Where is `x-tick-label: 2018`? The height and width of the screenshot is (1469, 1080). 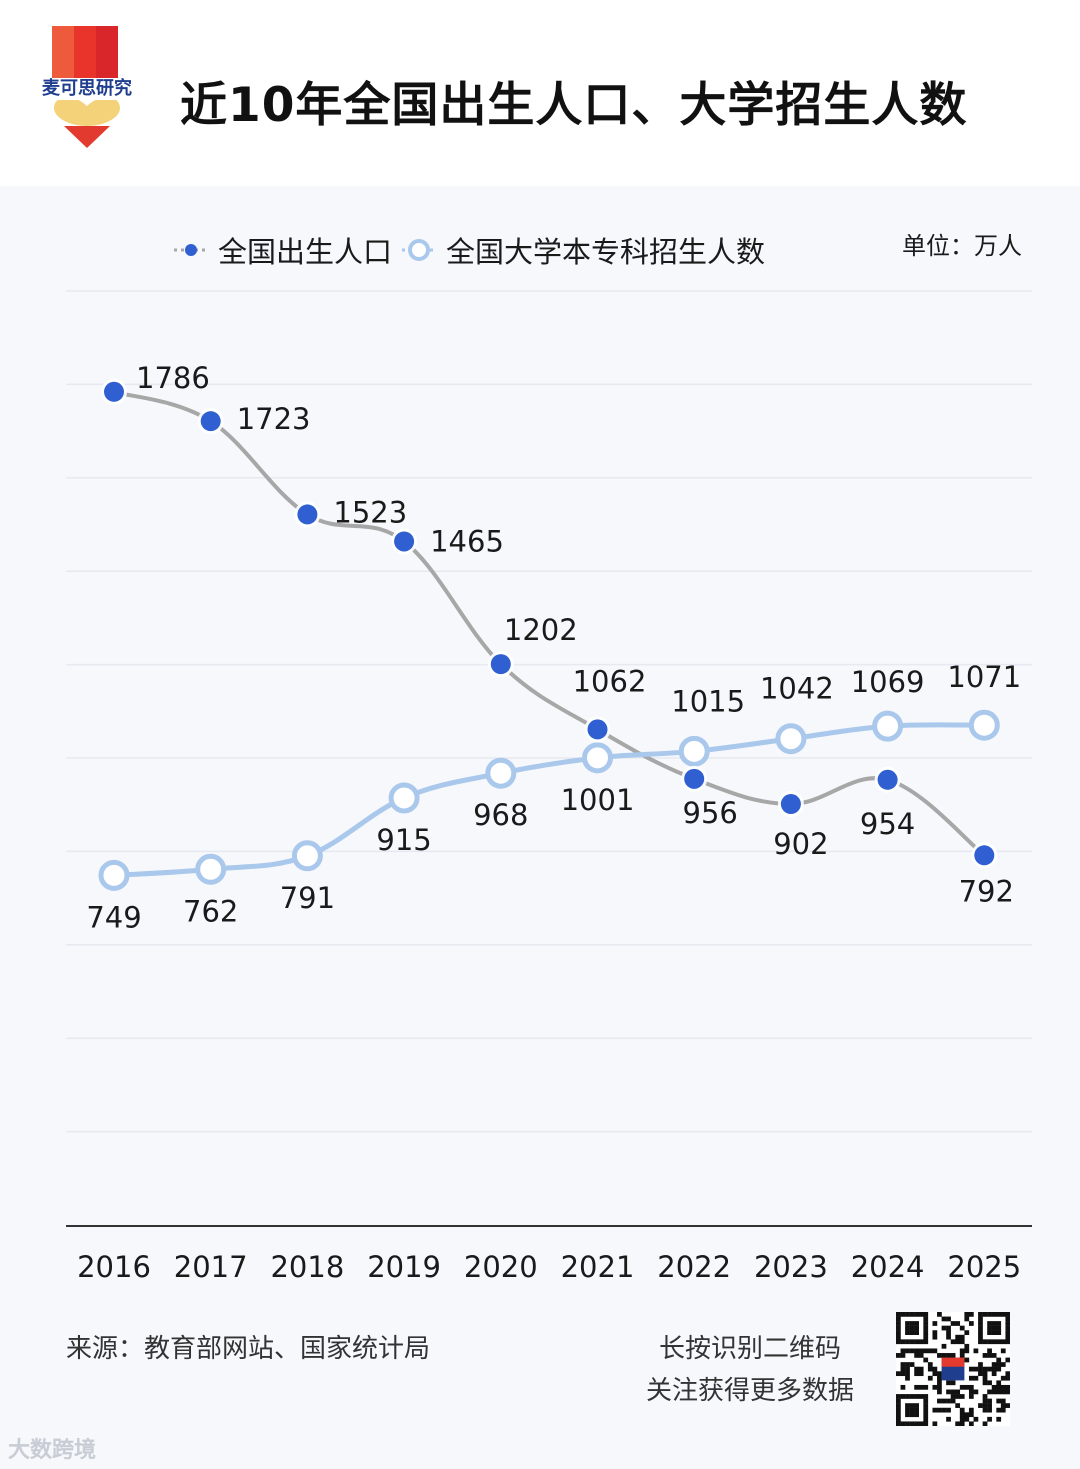 x-tick-label: 2018 is located at coordinates (307, 1267).